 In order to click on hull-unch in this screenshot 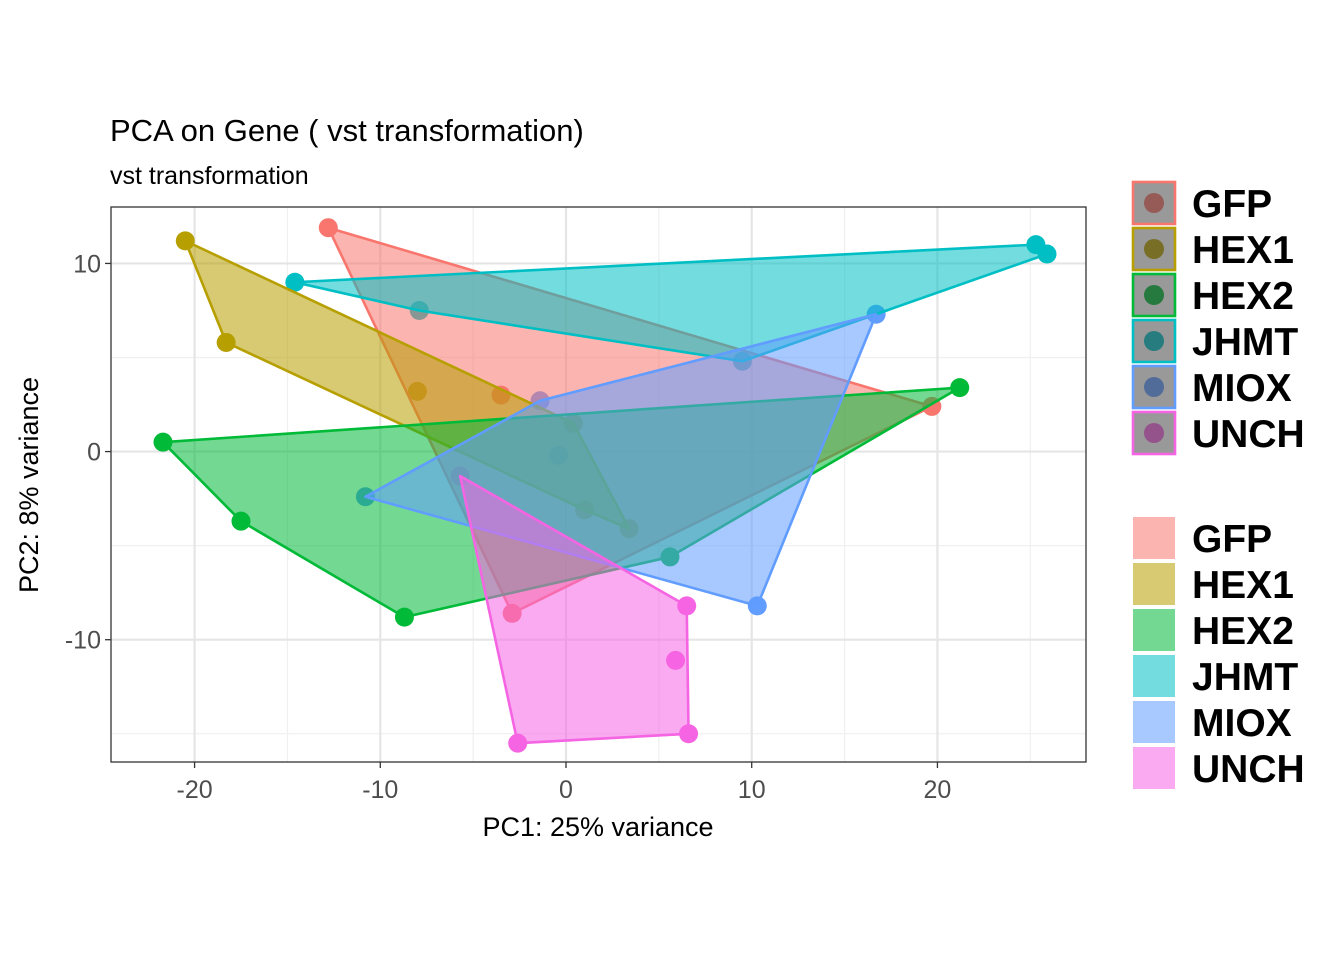, I will do `click(574, 609)`.